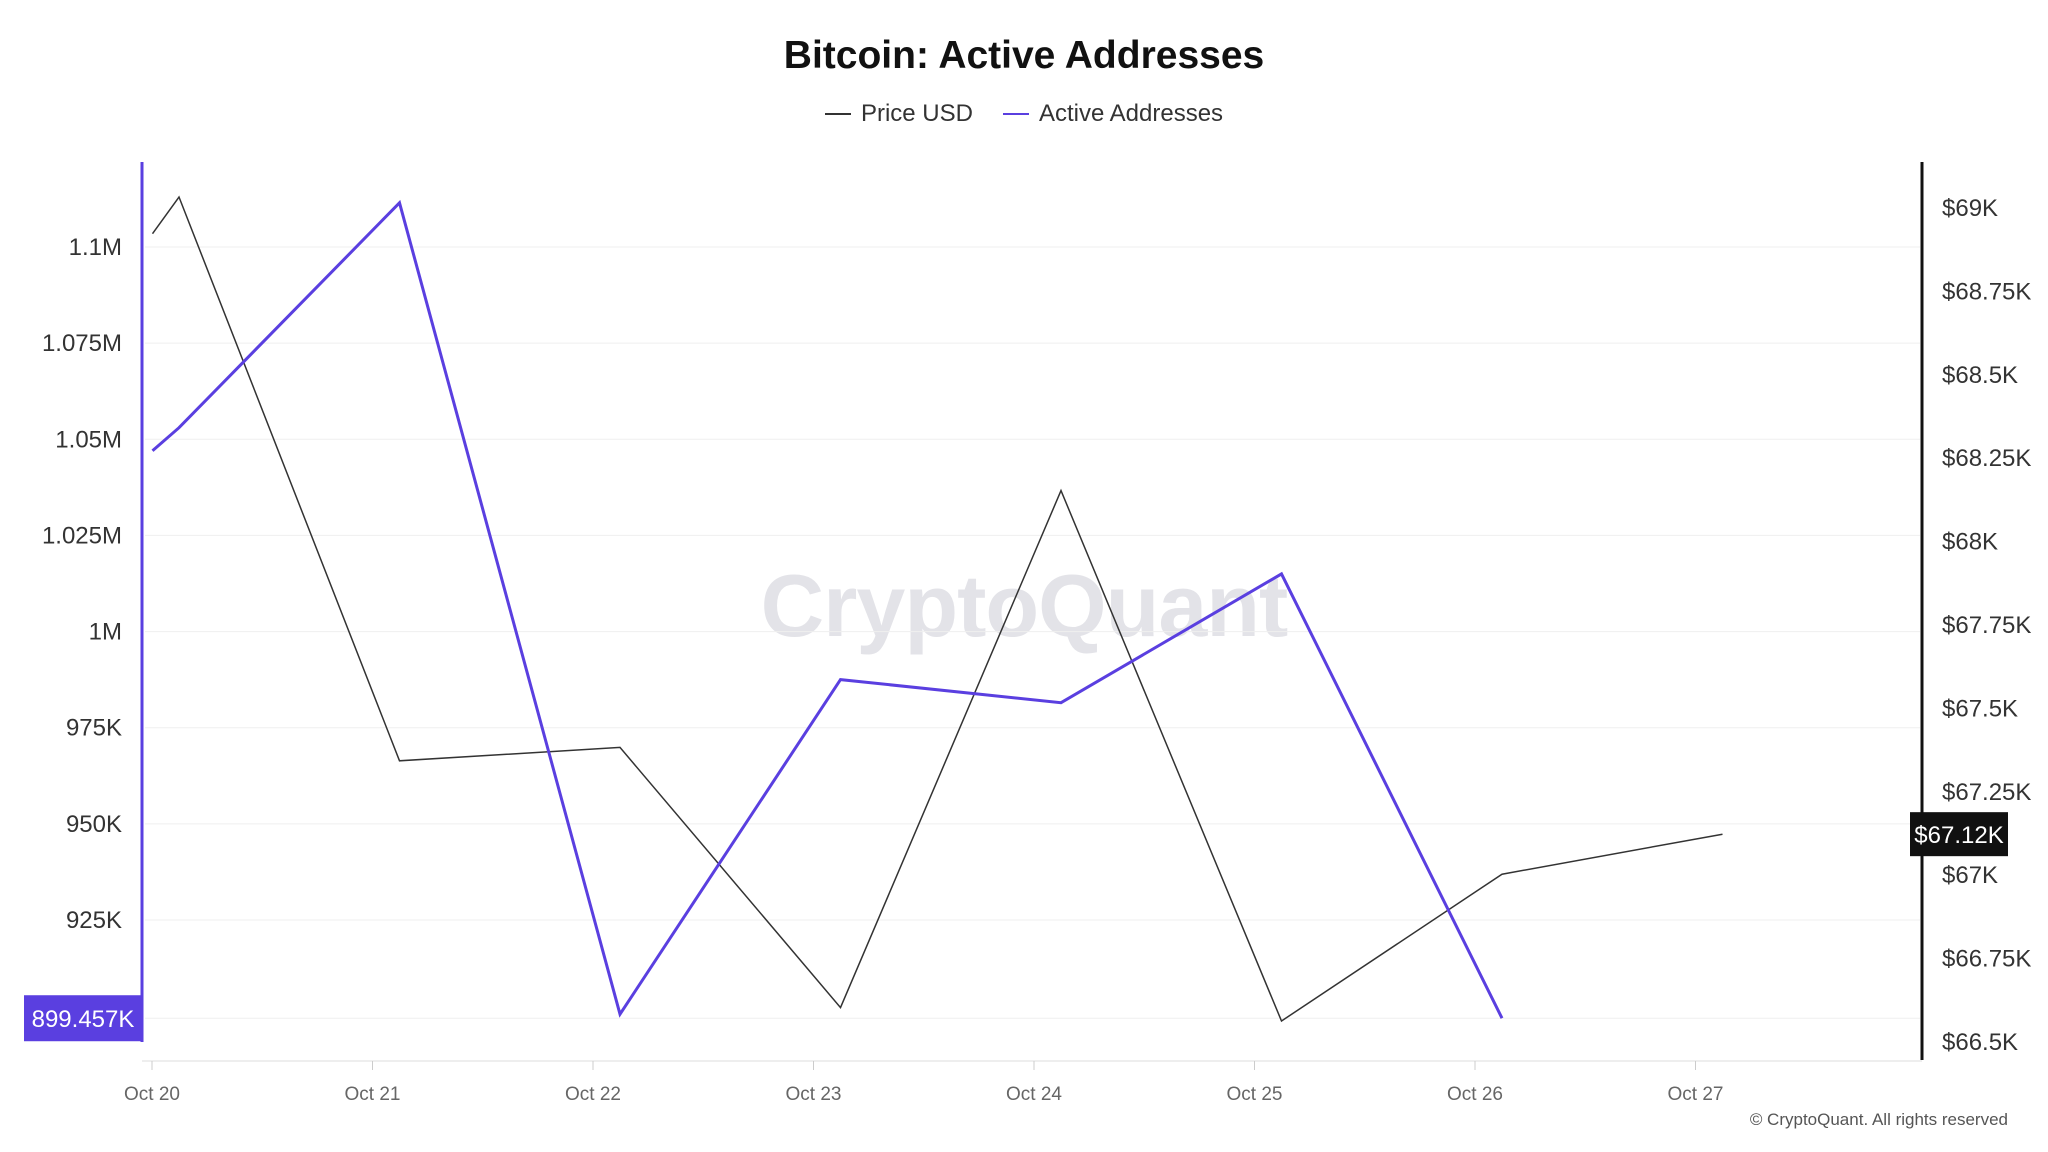 This screenshot has height=1152, width=2048. I want to click on legend: Price USD Active Addresses, so click(1024, 114).